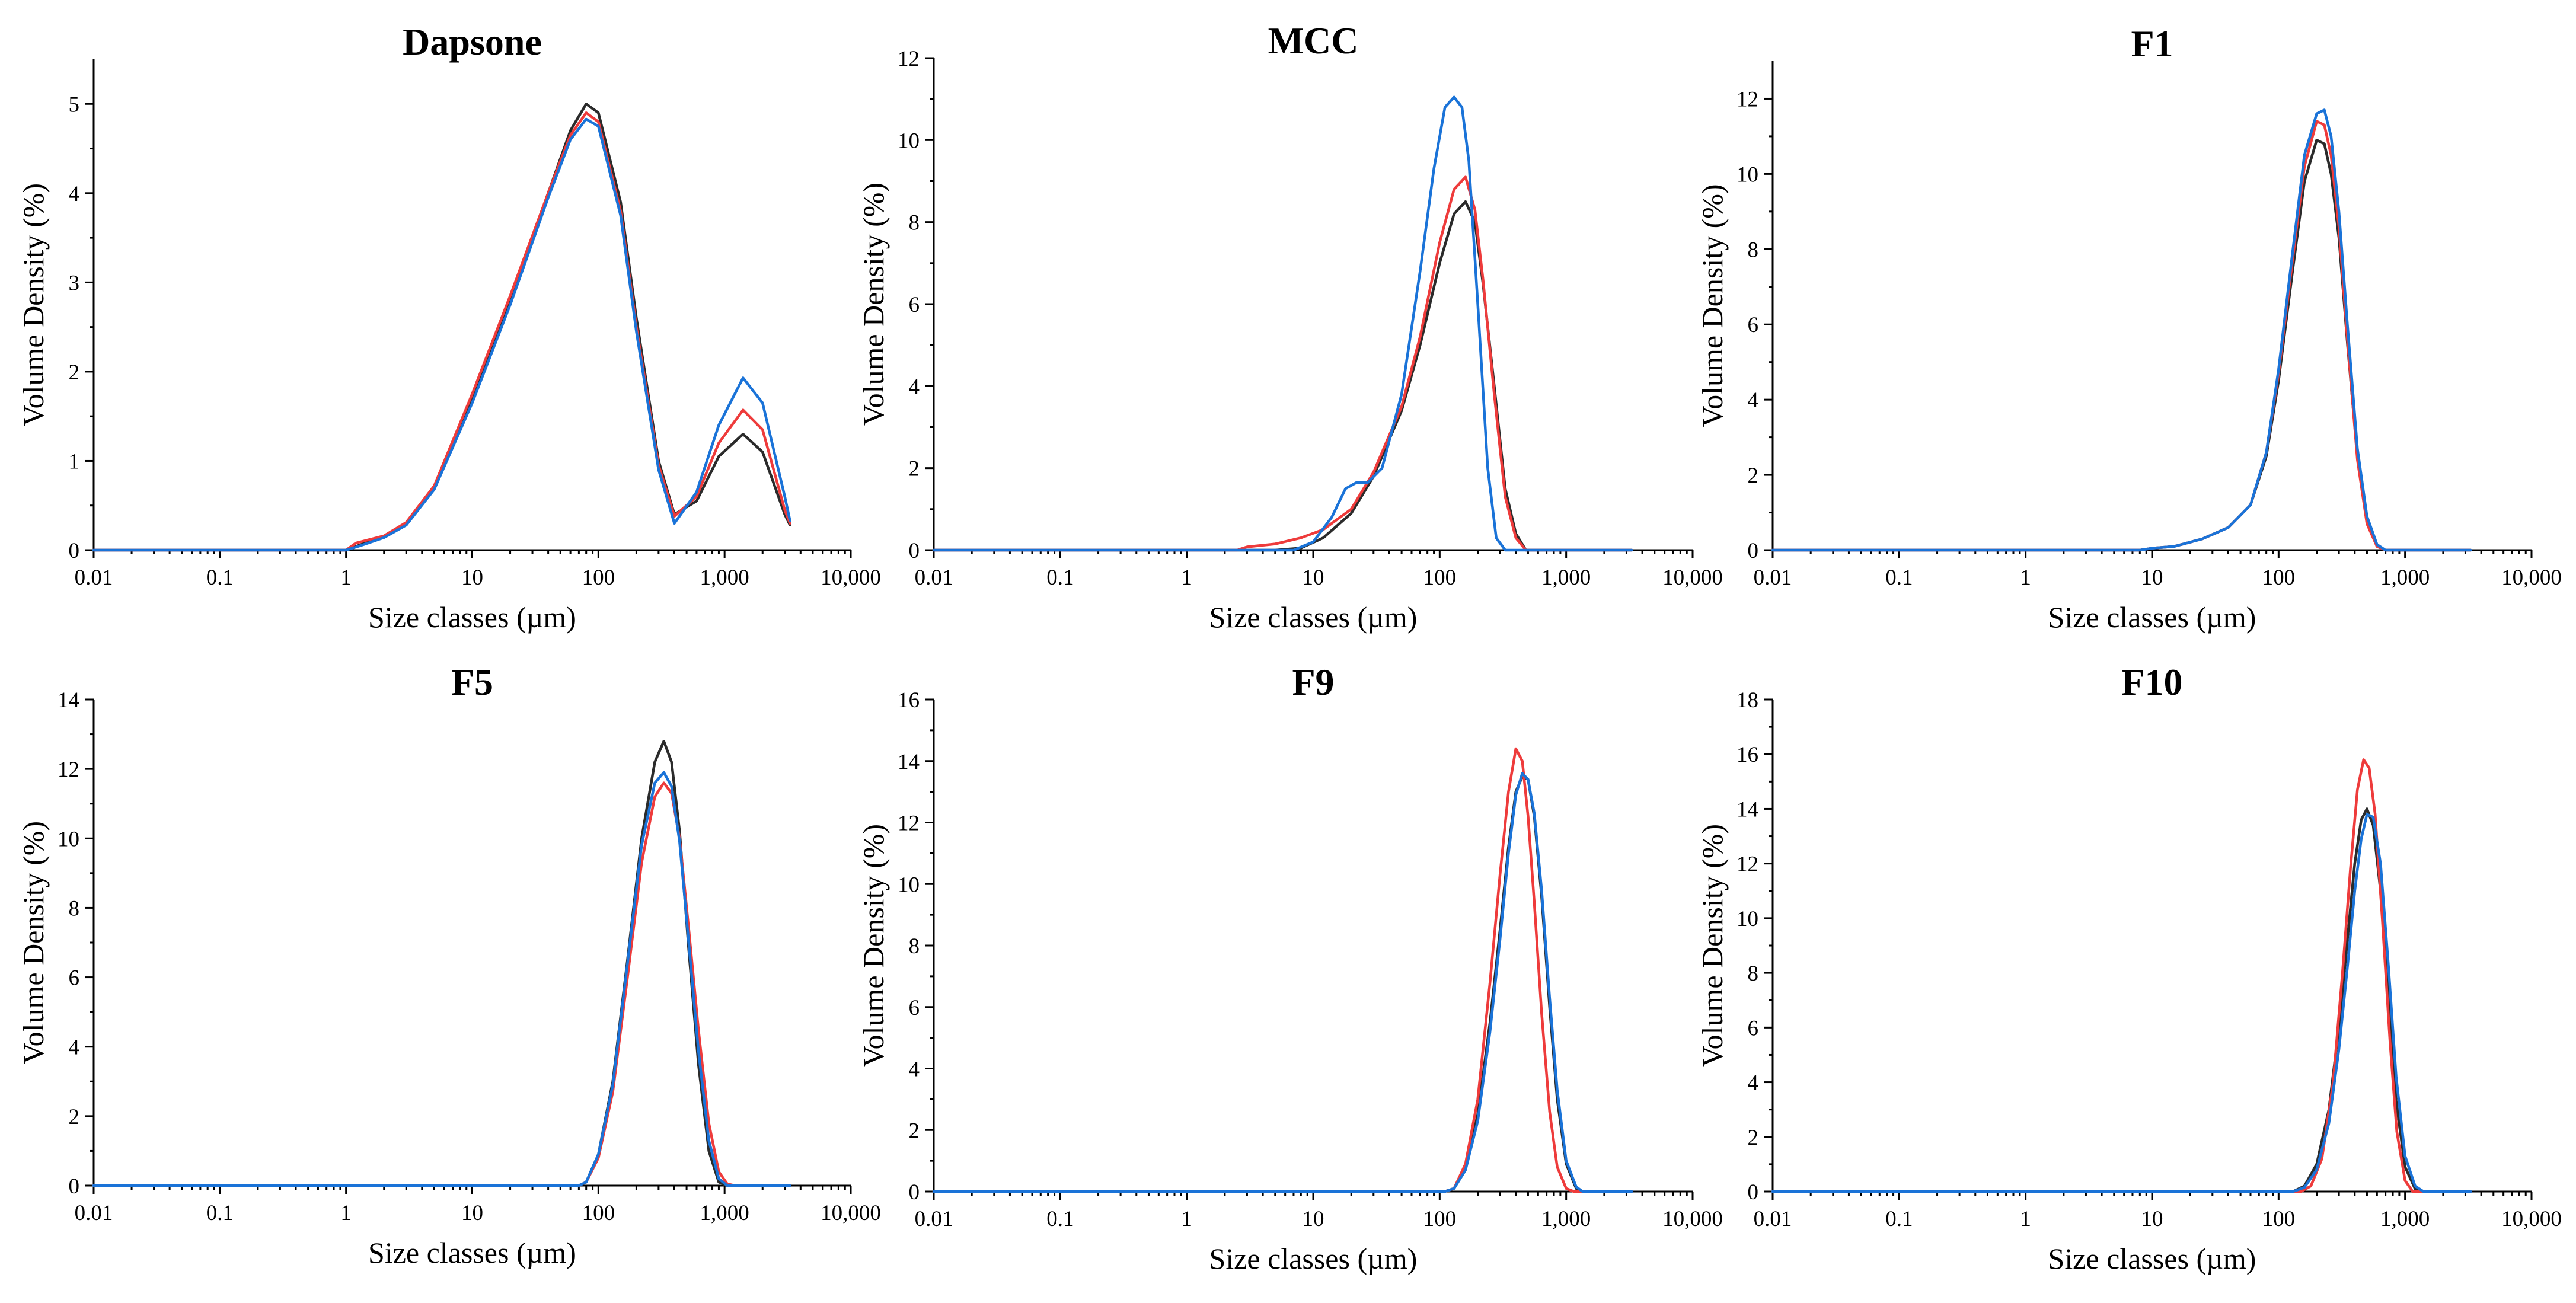 The width and height of the screenshot is (2576, 1303). Describe the element at coordinates (2152, 44) in the screenshot. I see `chart-title: F1` at that location.